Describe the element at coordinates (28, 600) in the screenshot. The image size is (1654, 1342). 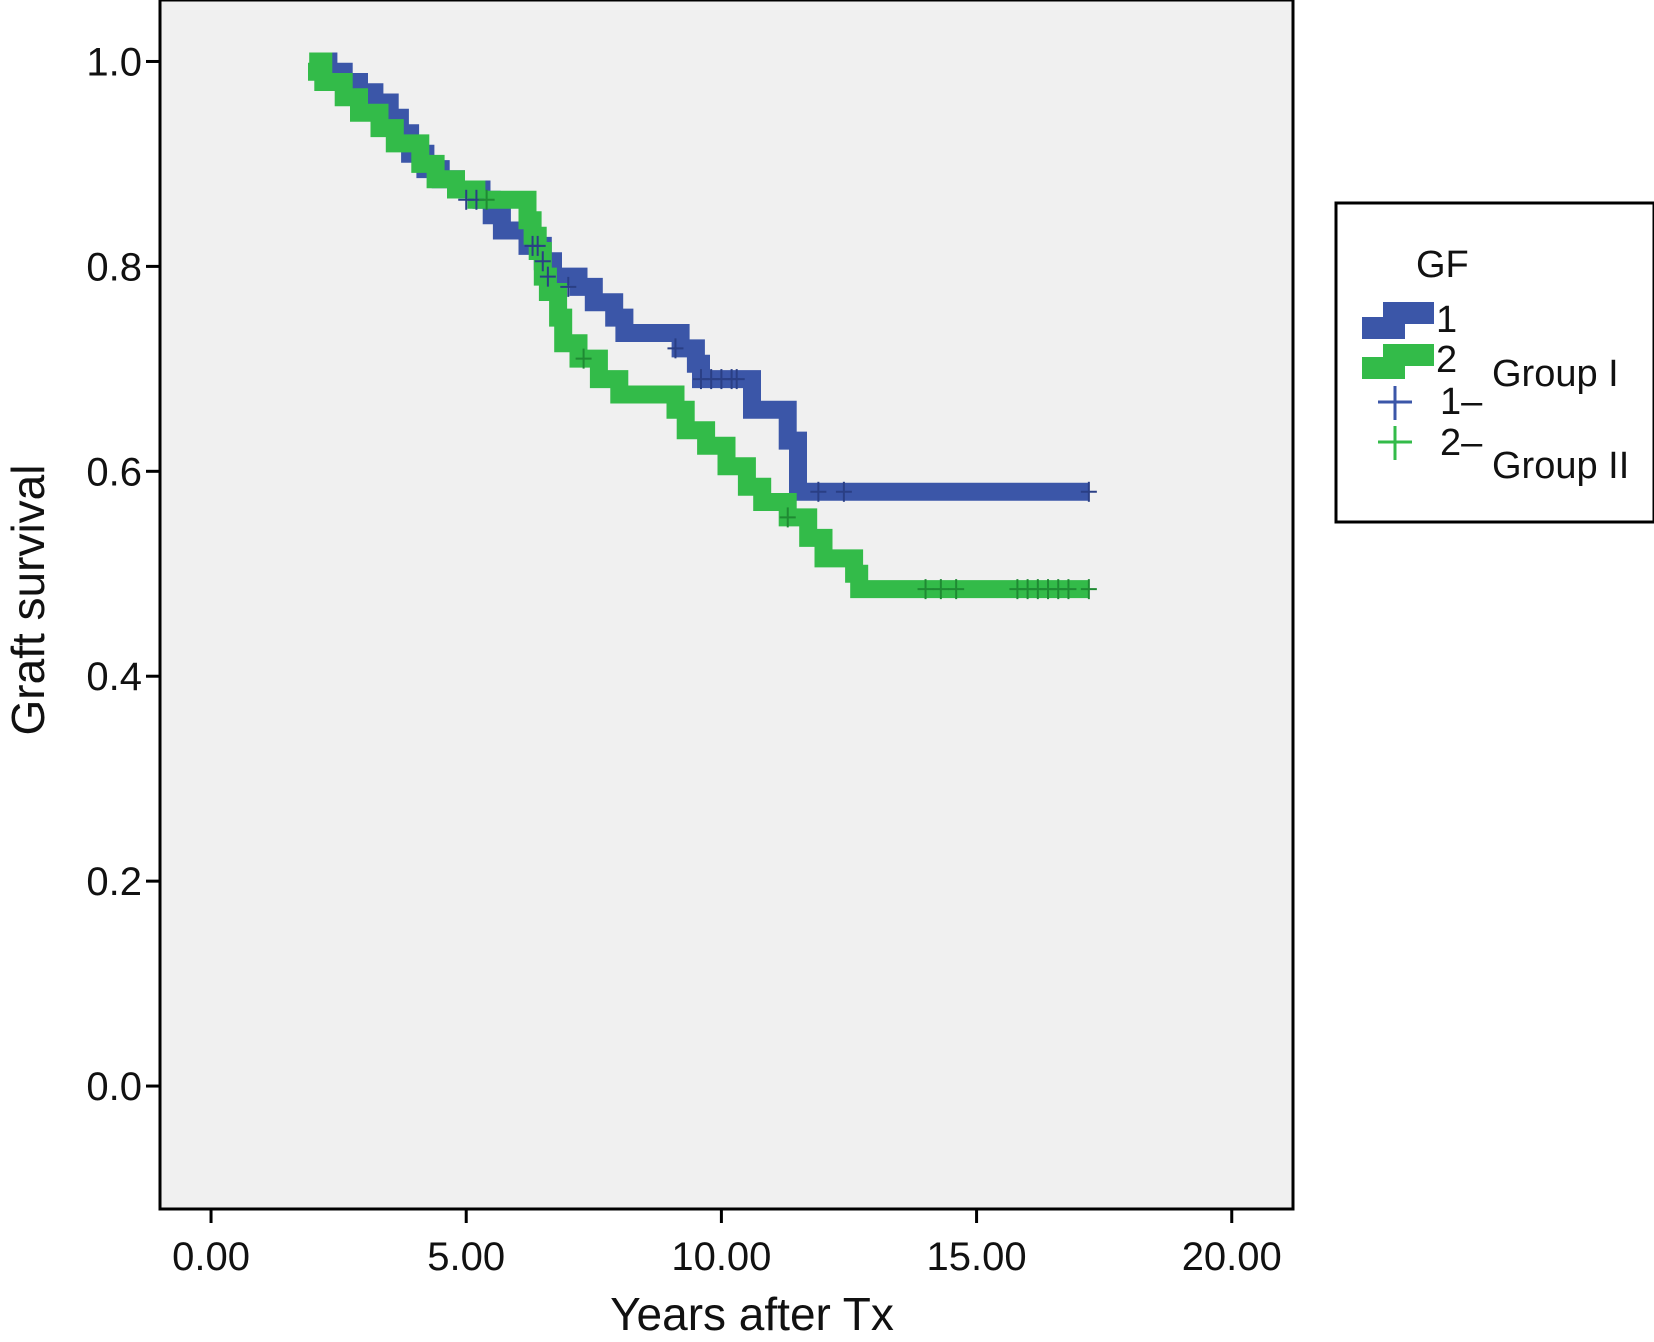
I see `y-axis-title: Graft survival` at that location.